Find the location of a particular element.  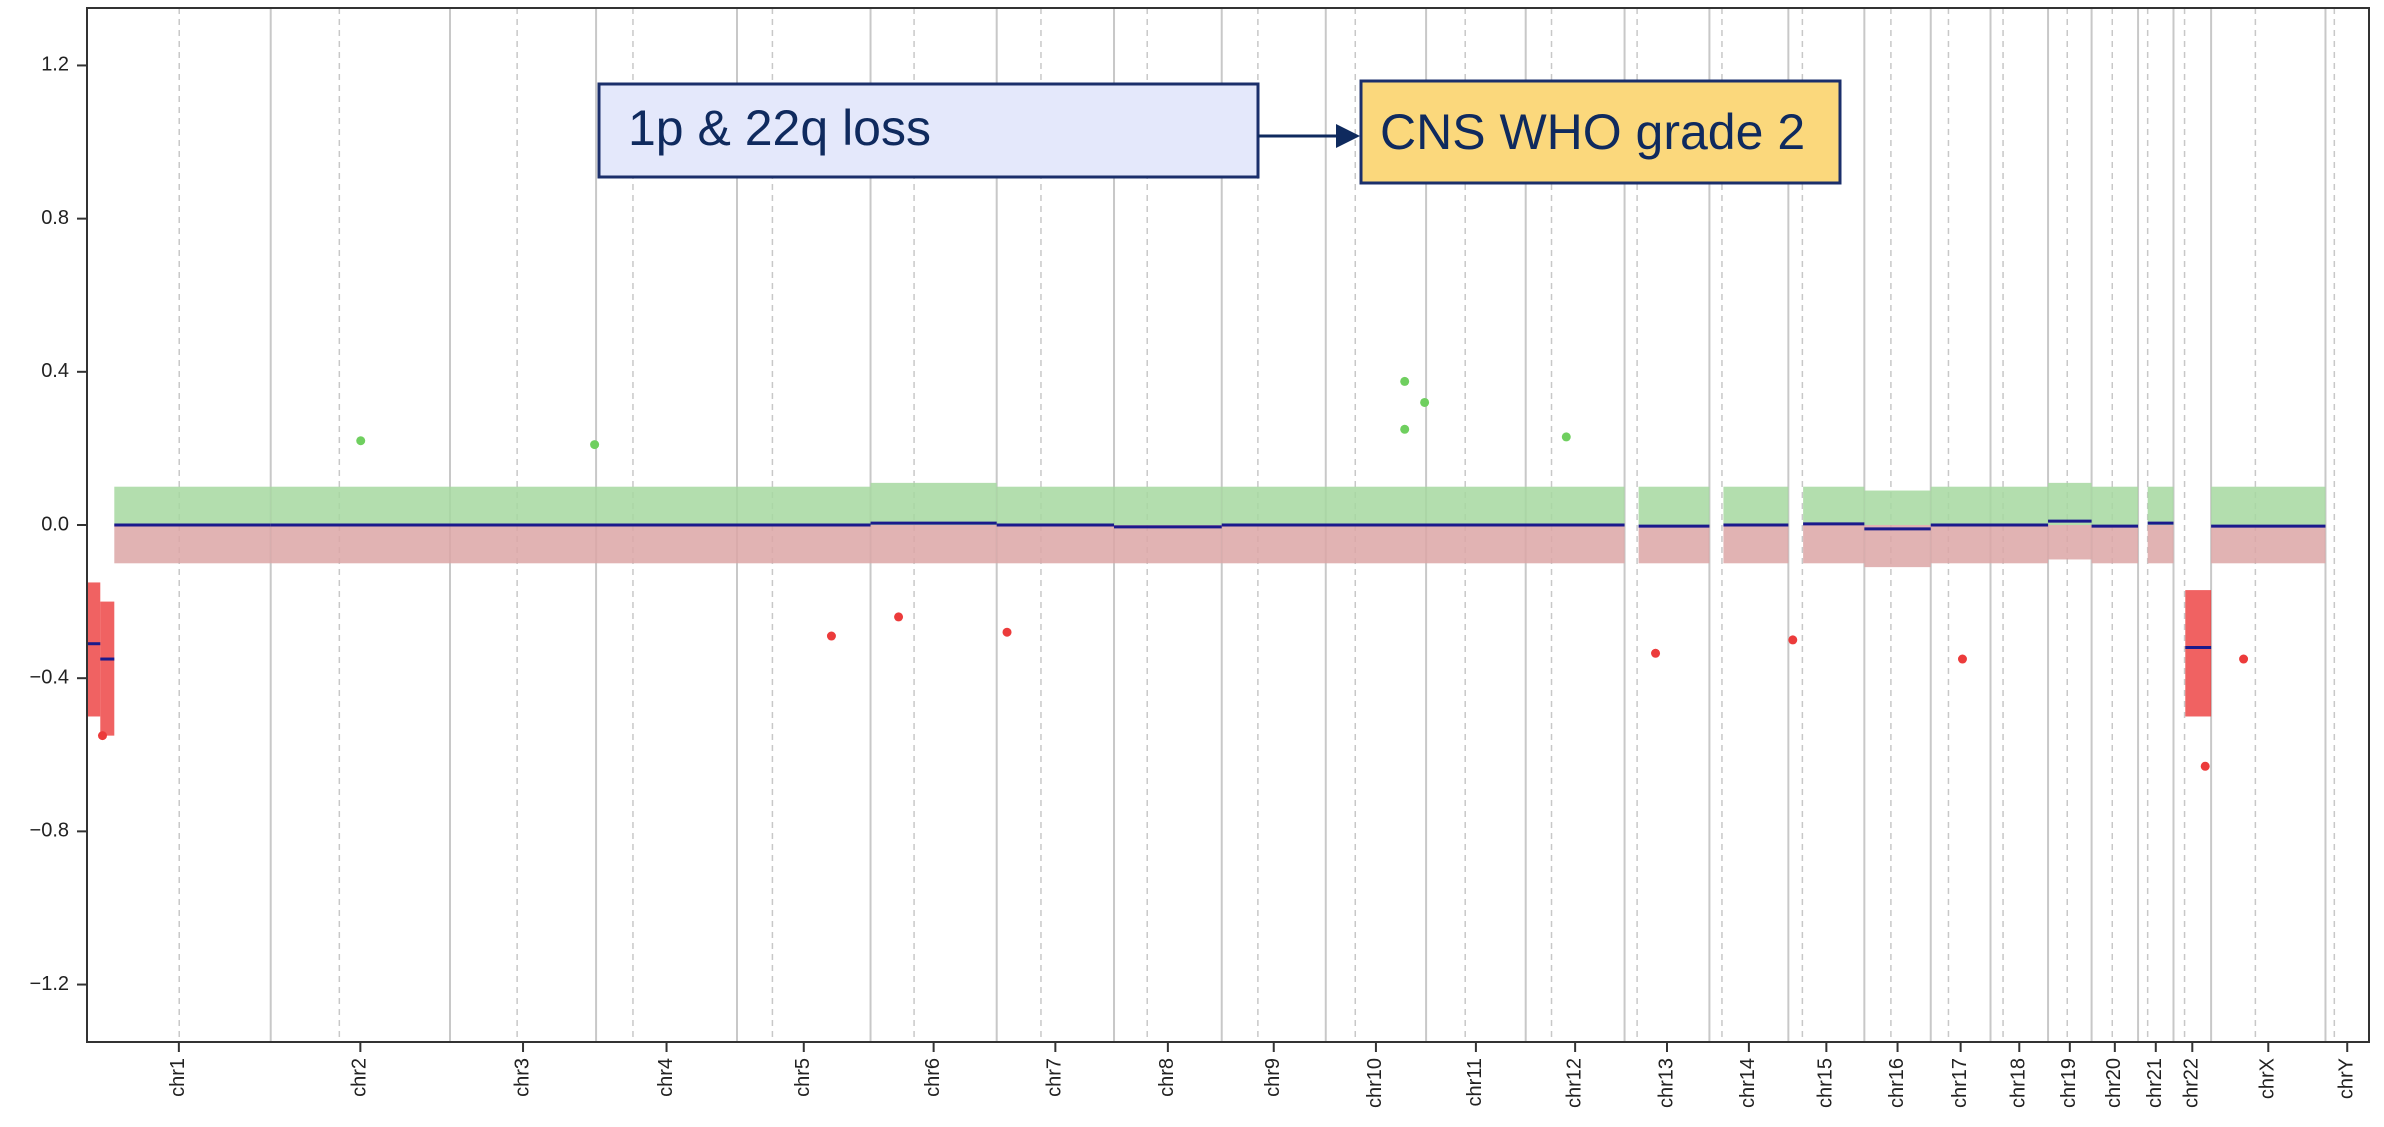

x-tick-label: chrX is located at coordinates (2268, 1078).